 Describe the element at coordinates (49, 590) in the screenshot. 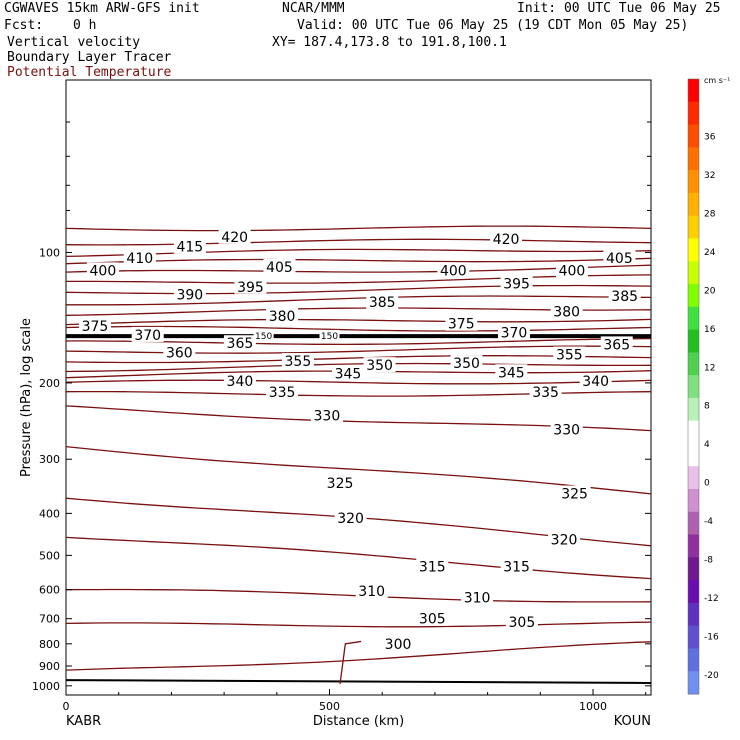

I see `y-tick-label: 600` at that location.